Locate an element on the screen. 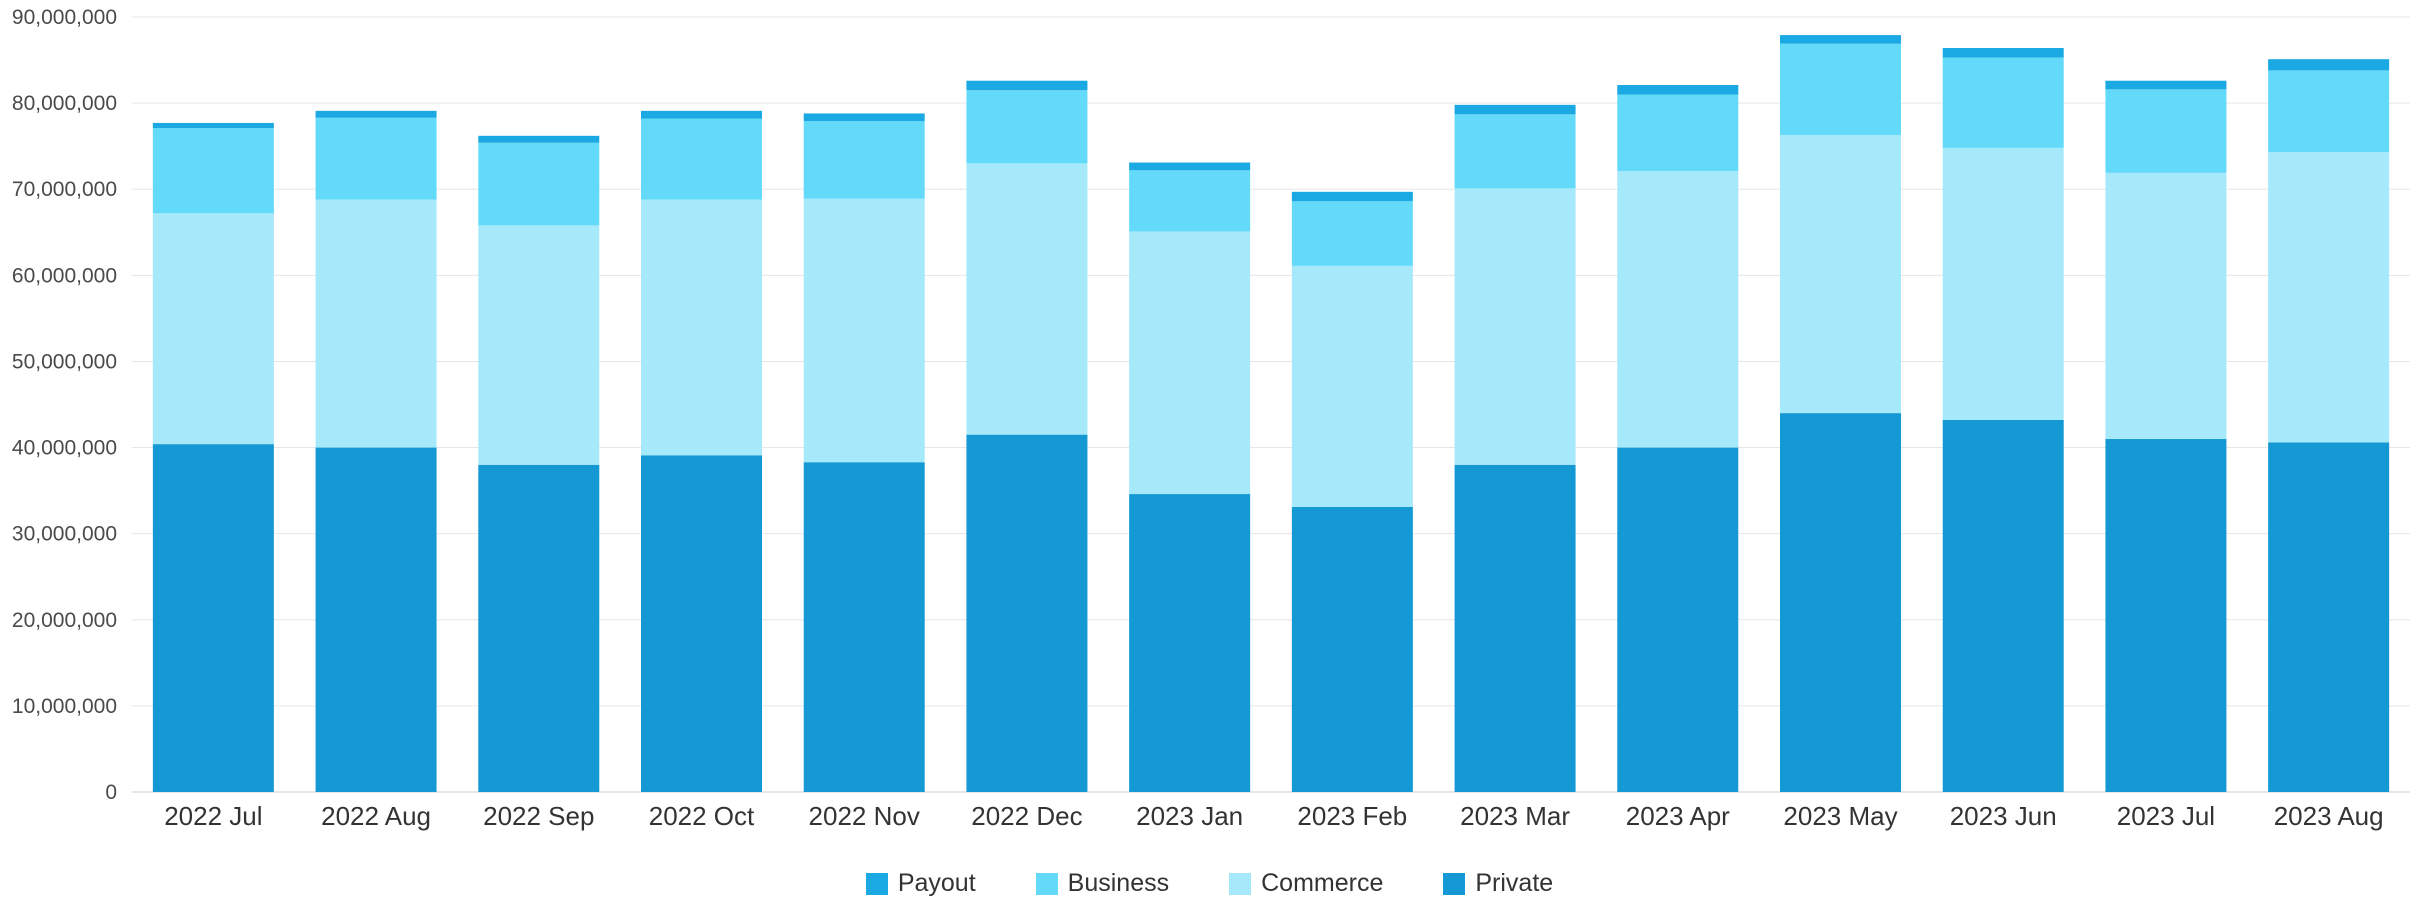 Image resolution: width=2419 pixels, height=899 pixels. legend: Payout Business Commerce Private is located at coordinates (1209, 883).